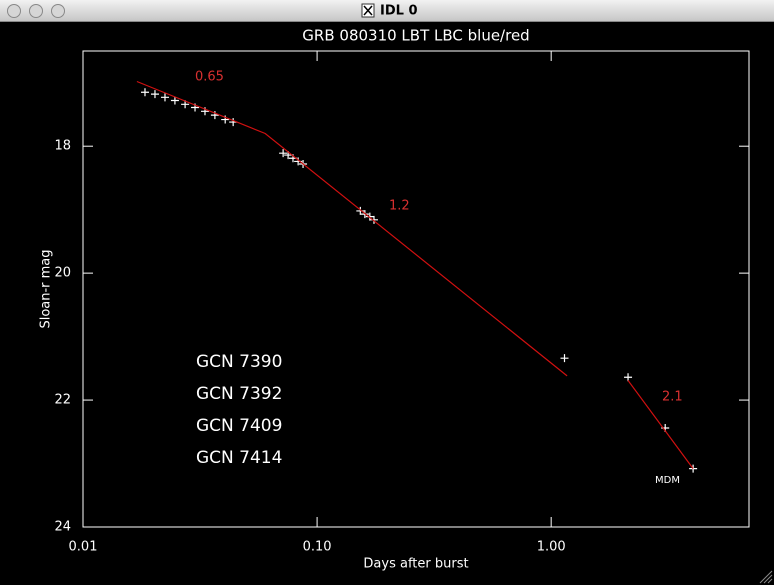 This screenshot has width=774, height=585. What do you see at coordinates (62, 146) in the screenshot?
I see `y-tick-label: 18` at bounding box center [62, 146].